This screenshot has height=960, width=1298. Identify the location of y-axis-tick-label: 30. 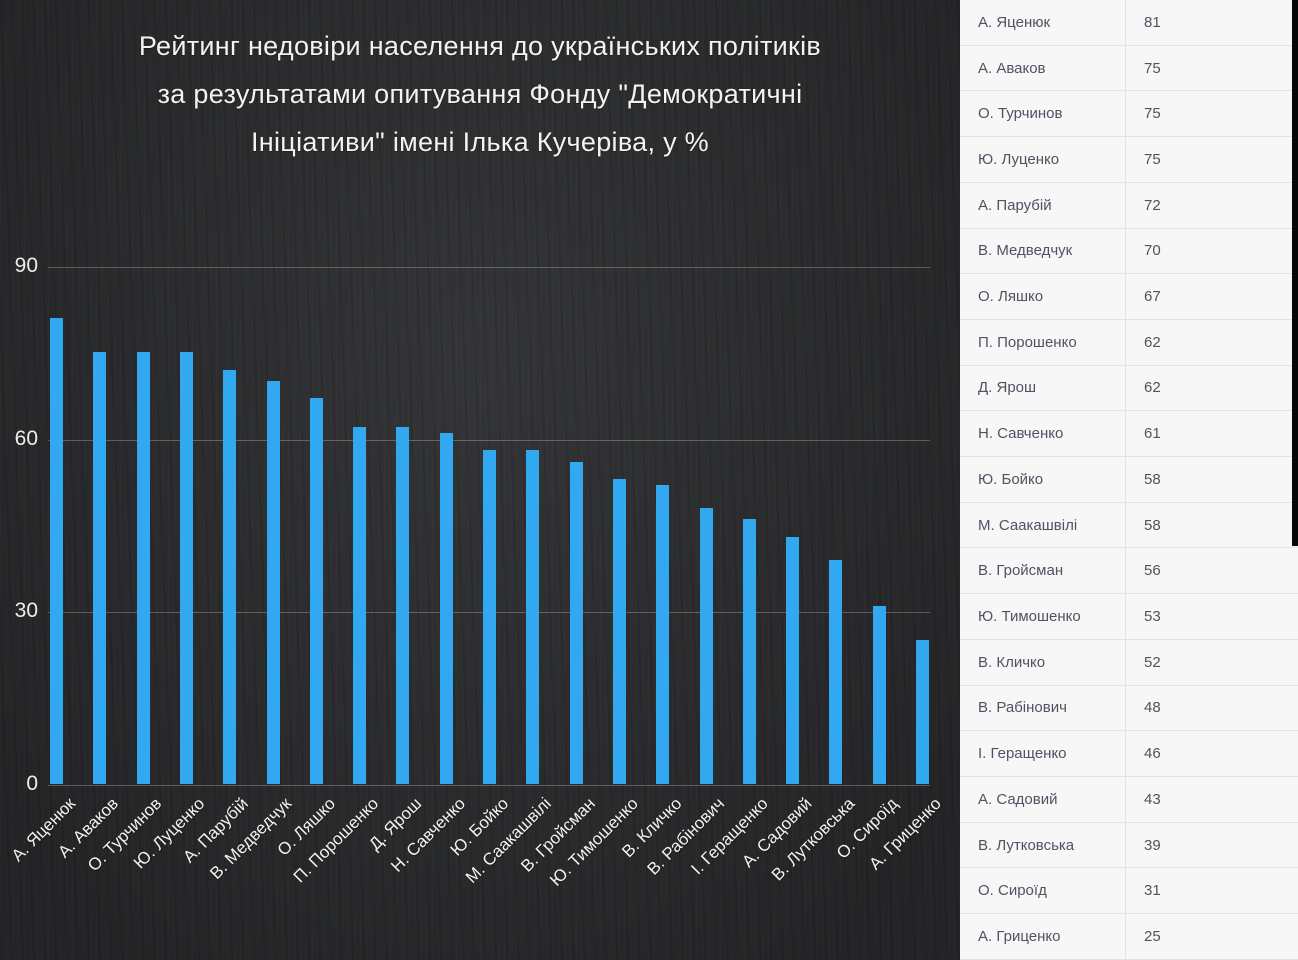
(26, 611).